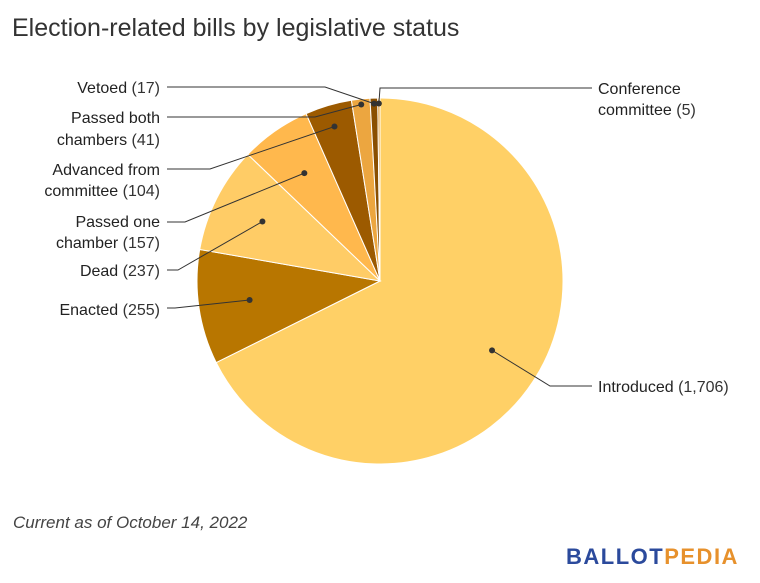  Describe the element at coordinates (146, 88) in the screenshot. I see `slice-value-vetoed: (17)` at that location.